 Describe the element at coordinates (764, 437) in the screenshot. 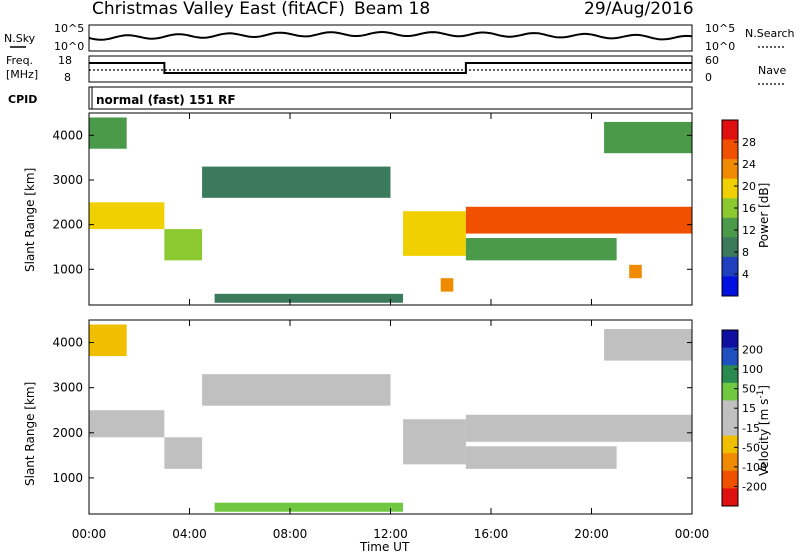

I see `velocity-colorbar-label-main: Velocity [m s` at that location.